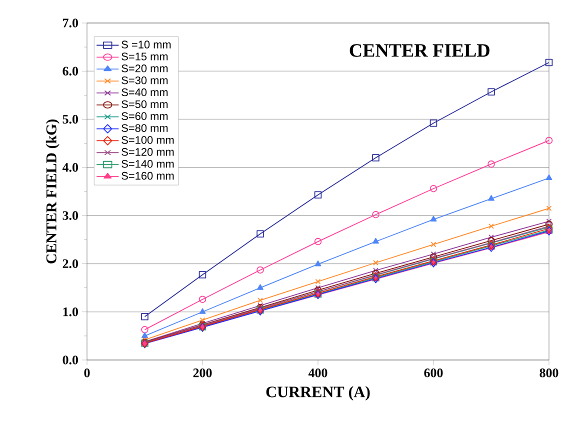  What do you see at coordinates (145, 68) in the screenshot?
I see `legend-label: S=20 mm` at bounding box center [145, 68].